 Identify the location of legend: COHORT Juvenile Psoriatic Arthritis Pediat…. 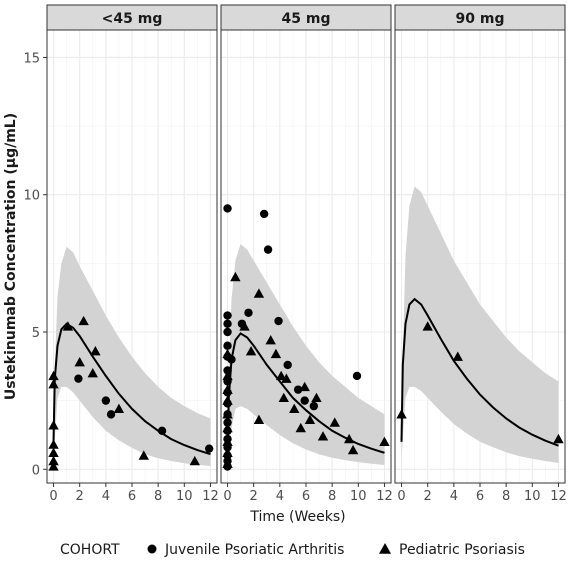
(292, 550).